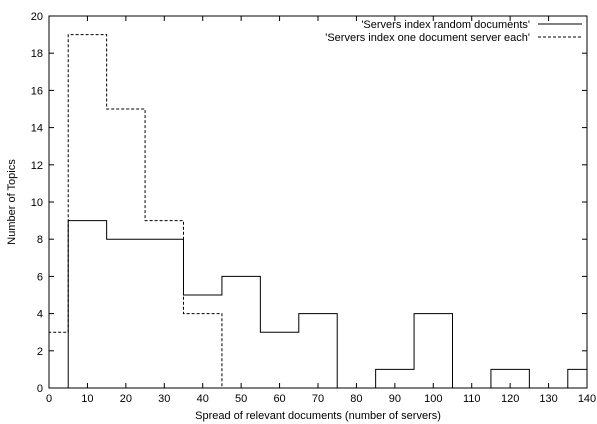  I want to click on x-tick-label: 80, so click(356, 399).